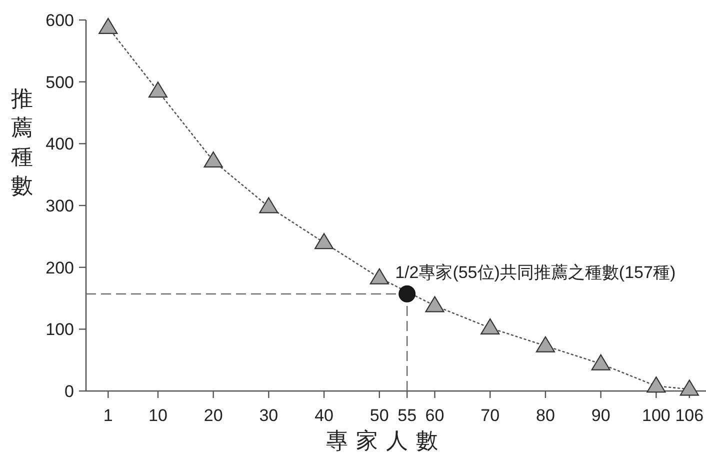 The height and width of the screenshot is (454, 706). What do you see at coordinates (656, 415) in the screenshot?
I see `x-tick-label: 100` at bounding box center [656, 415].